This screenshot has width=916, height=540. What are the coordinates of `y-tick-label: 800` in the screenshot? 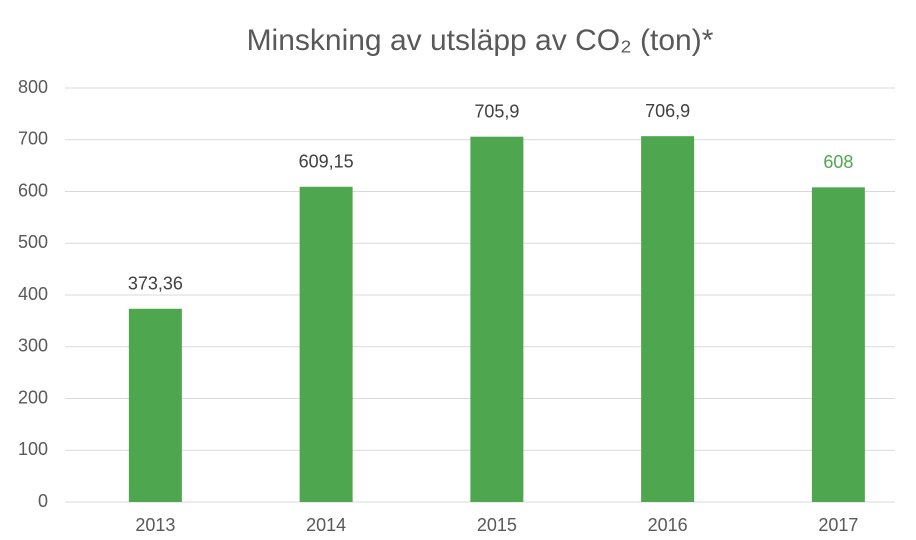 It's located at (33, 87).